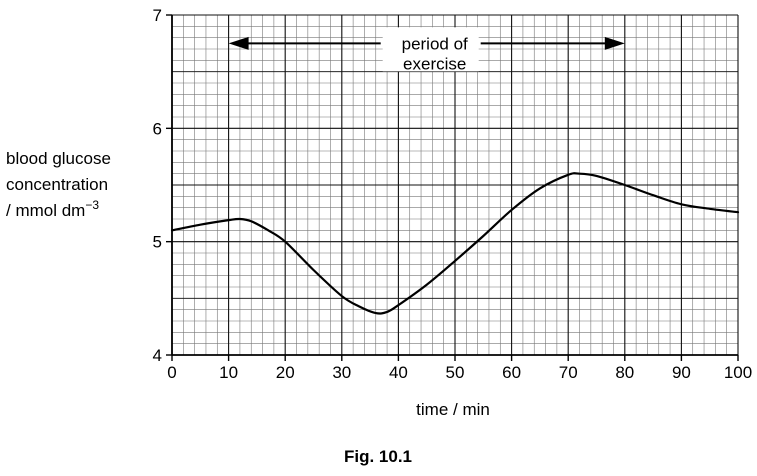  Describe the element at coordinates (57, 184) in the screenshot. I see `y-axis-label-line-2: concentration` at that location.